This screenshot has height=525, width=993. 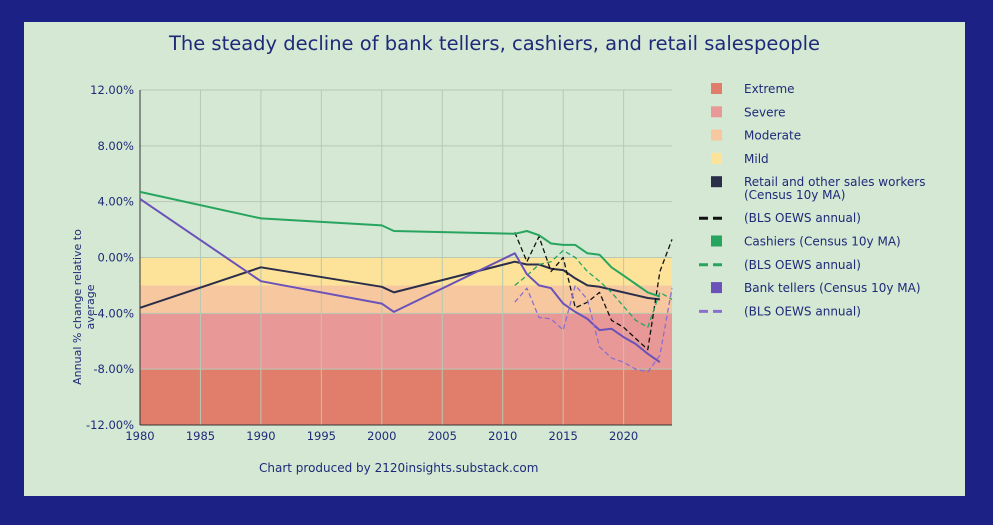 I want to click on y-tick-label: 4.00%, so click(x=115, y=202).